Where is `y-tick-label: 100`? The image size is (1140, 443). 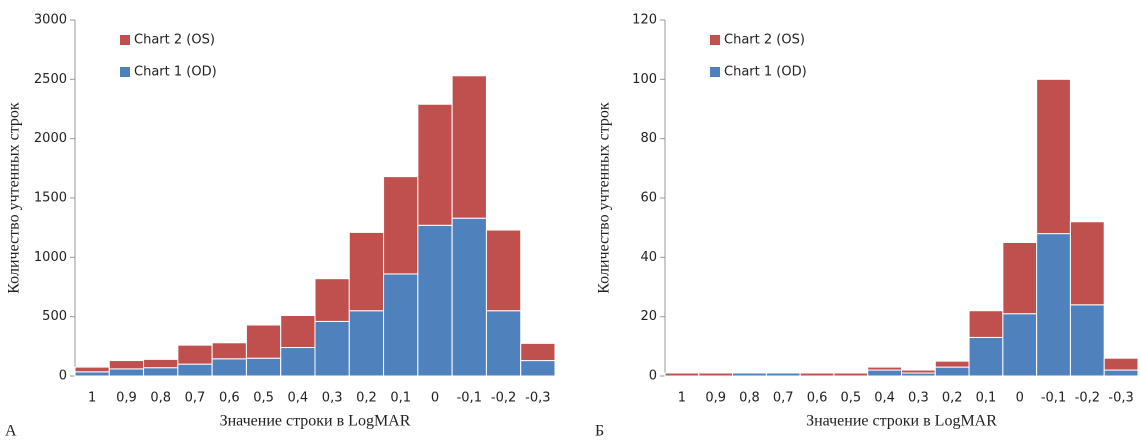
y-tick-label: 100 is located at coordinates (644, 79).